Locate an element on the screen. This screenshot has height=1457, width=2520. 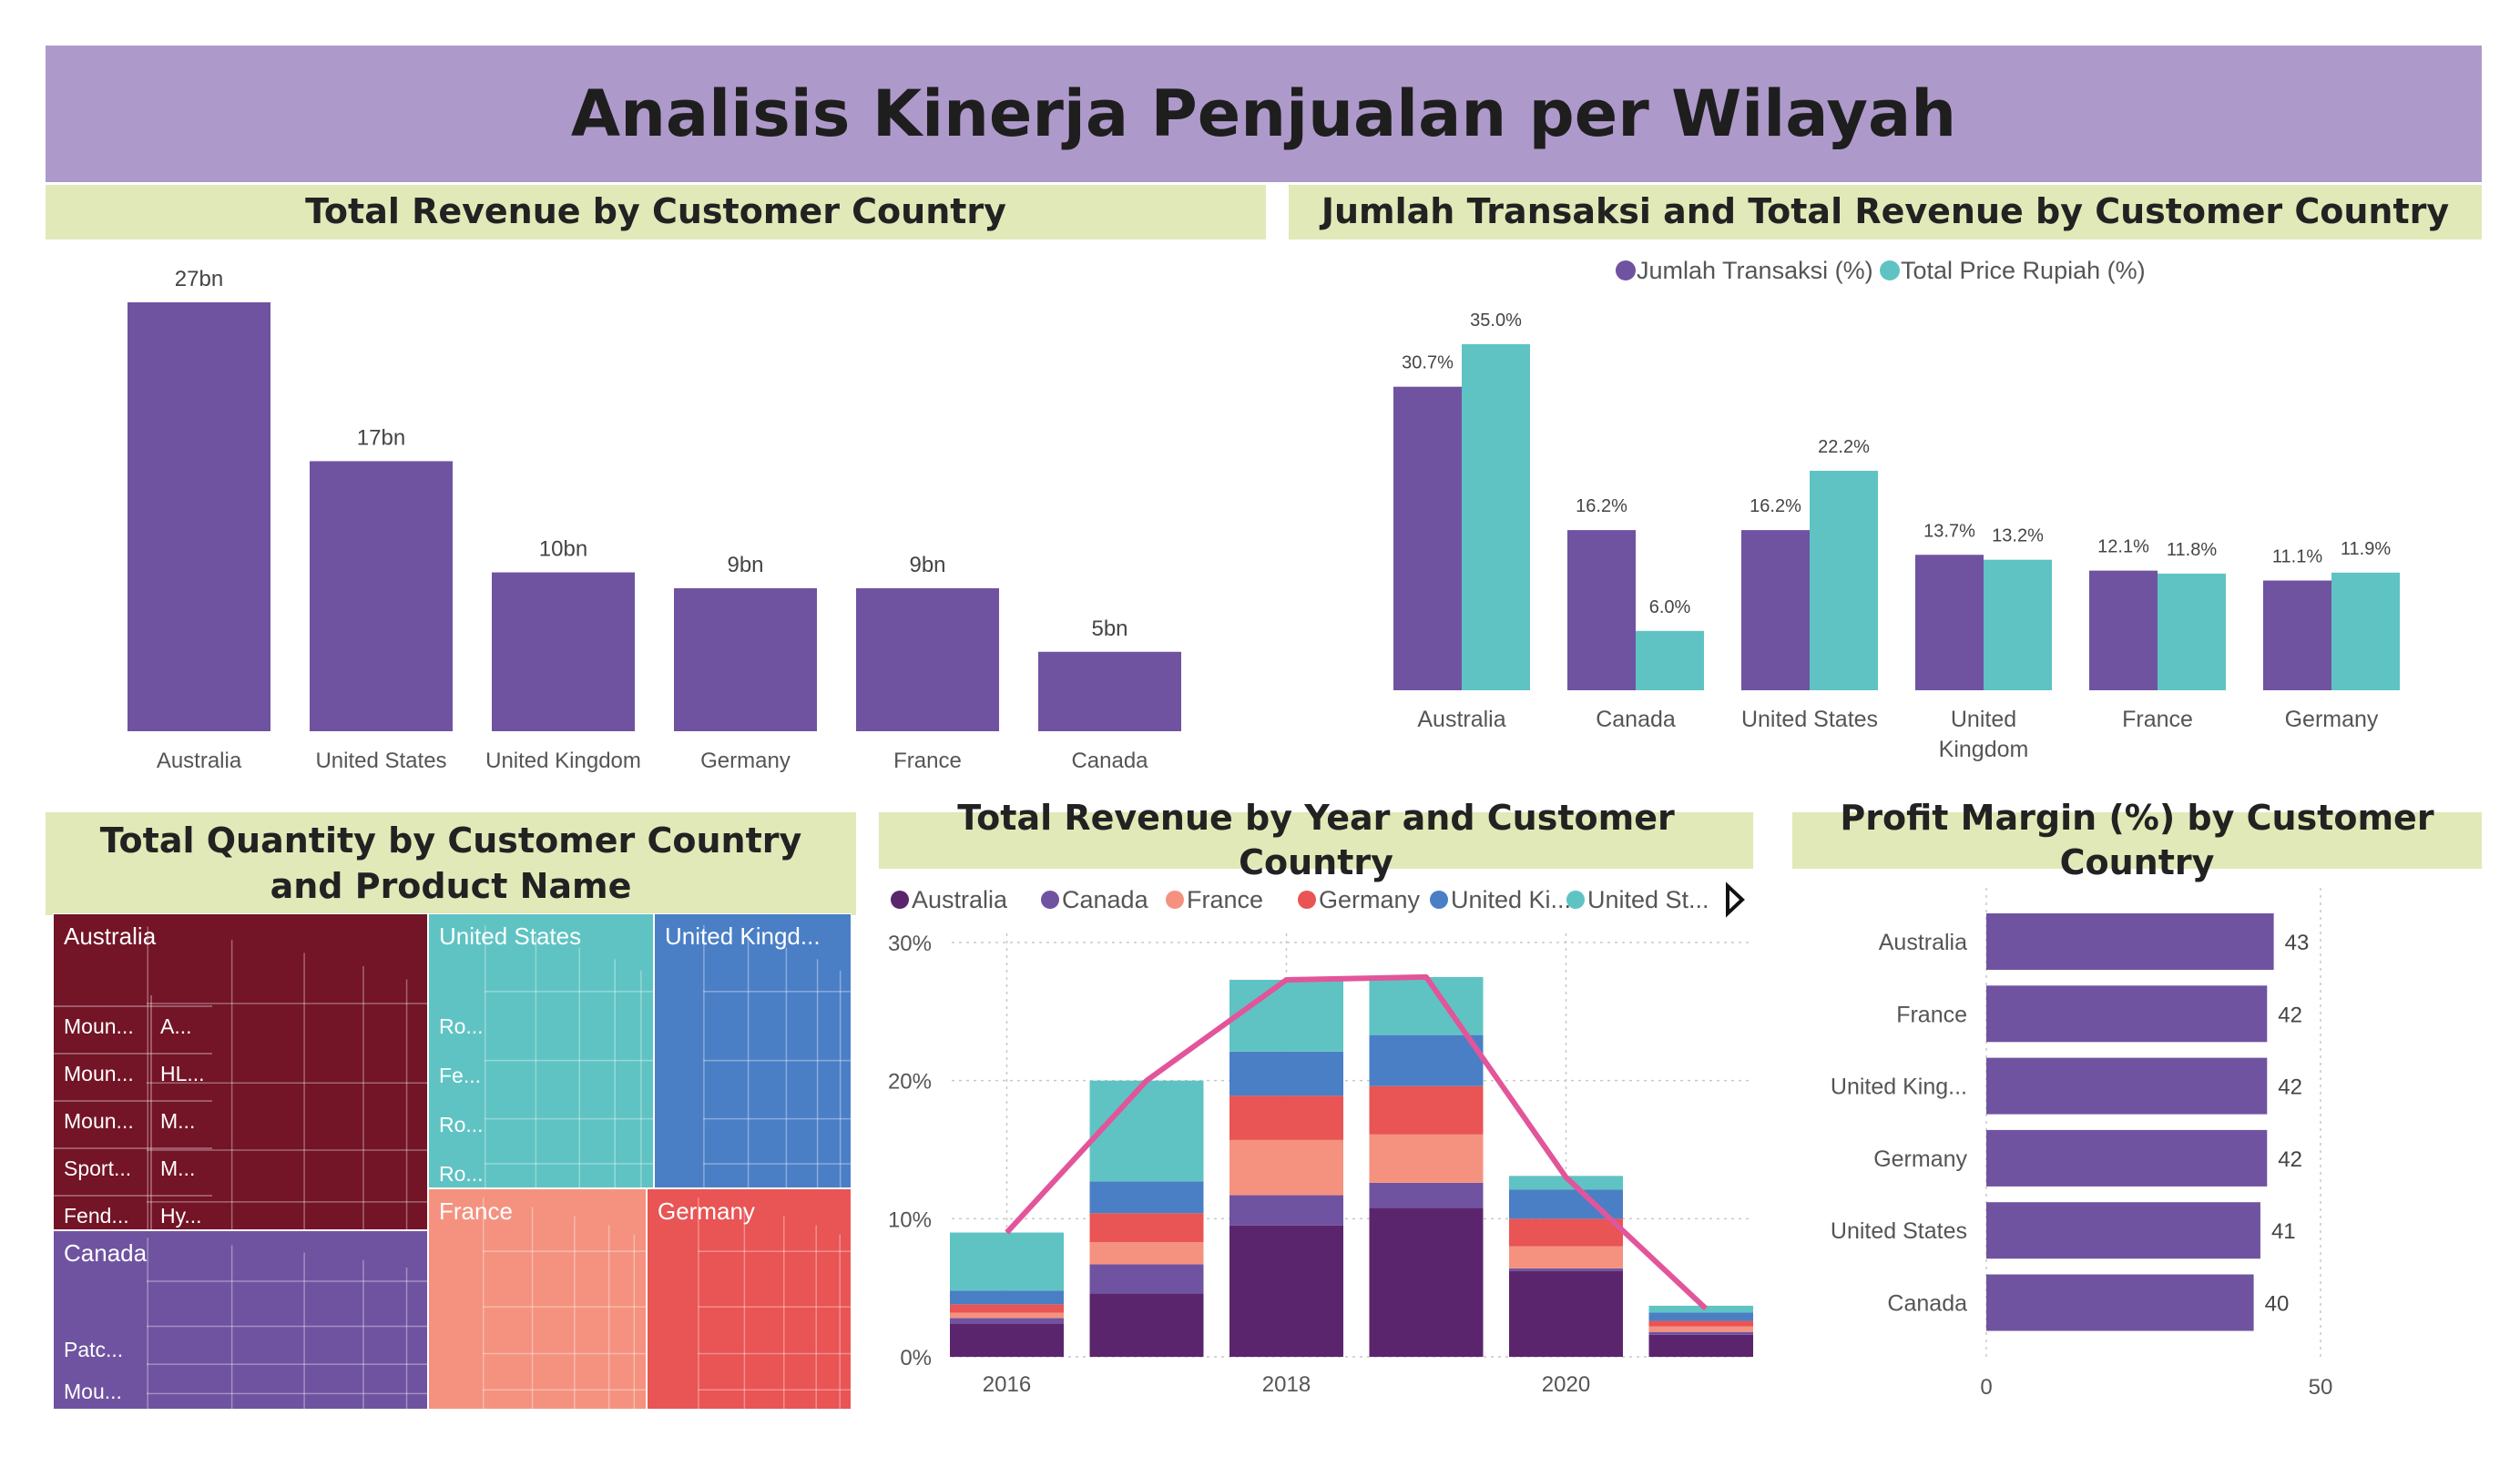
revenue-chart-title: Total Revenue by Customer Country is located at coordinates (656, 212).